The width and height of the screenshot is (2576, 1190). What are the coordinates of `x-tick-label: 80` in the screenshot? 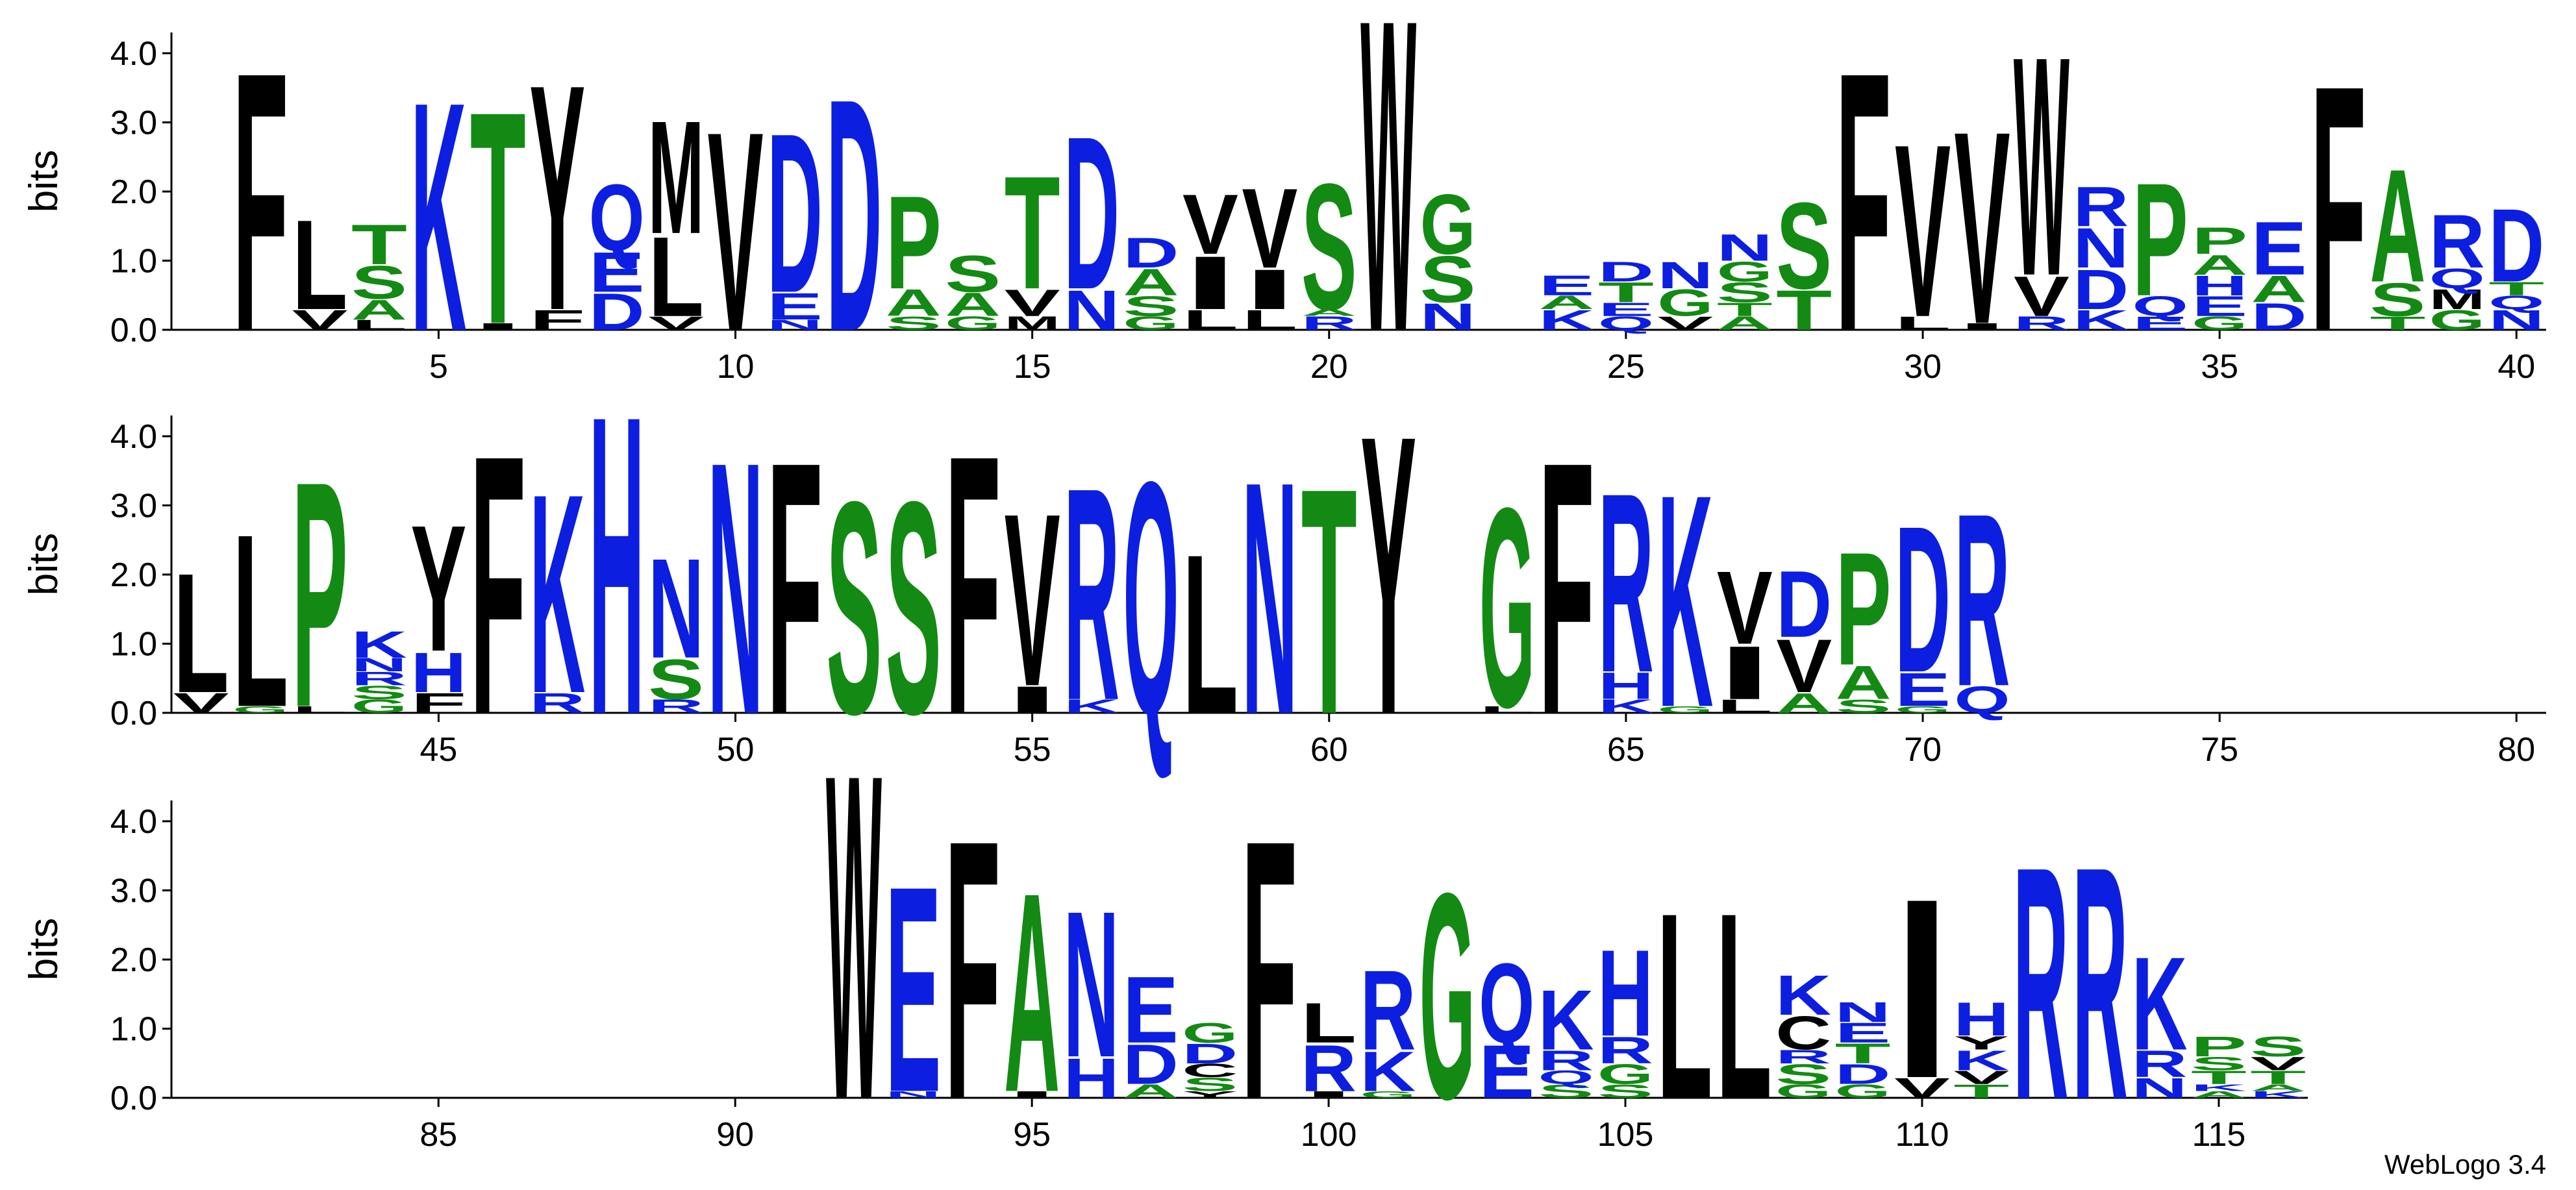 It's located at (2516, 750).